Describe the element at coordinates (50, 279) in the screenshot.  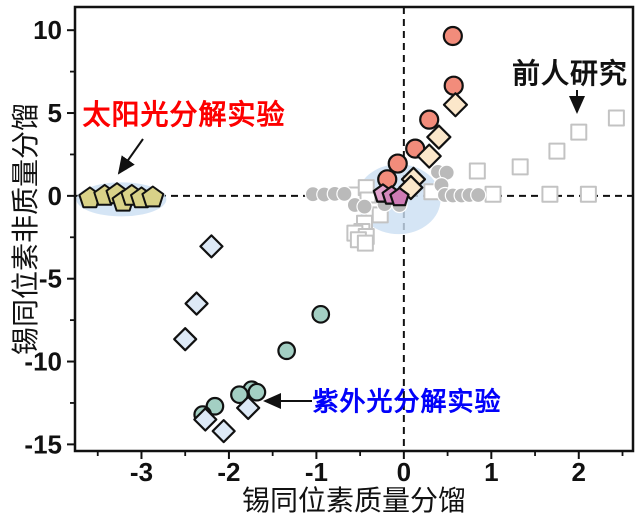
I see `y-tick-label: -5` at that location.